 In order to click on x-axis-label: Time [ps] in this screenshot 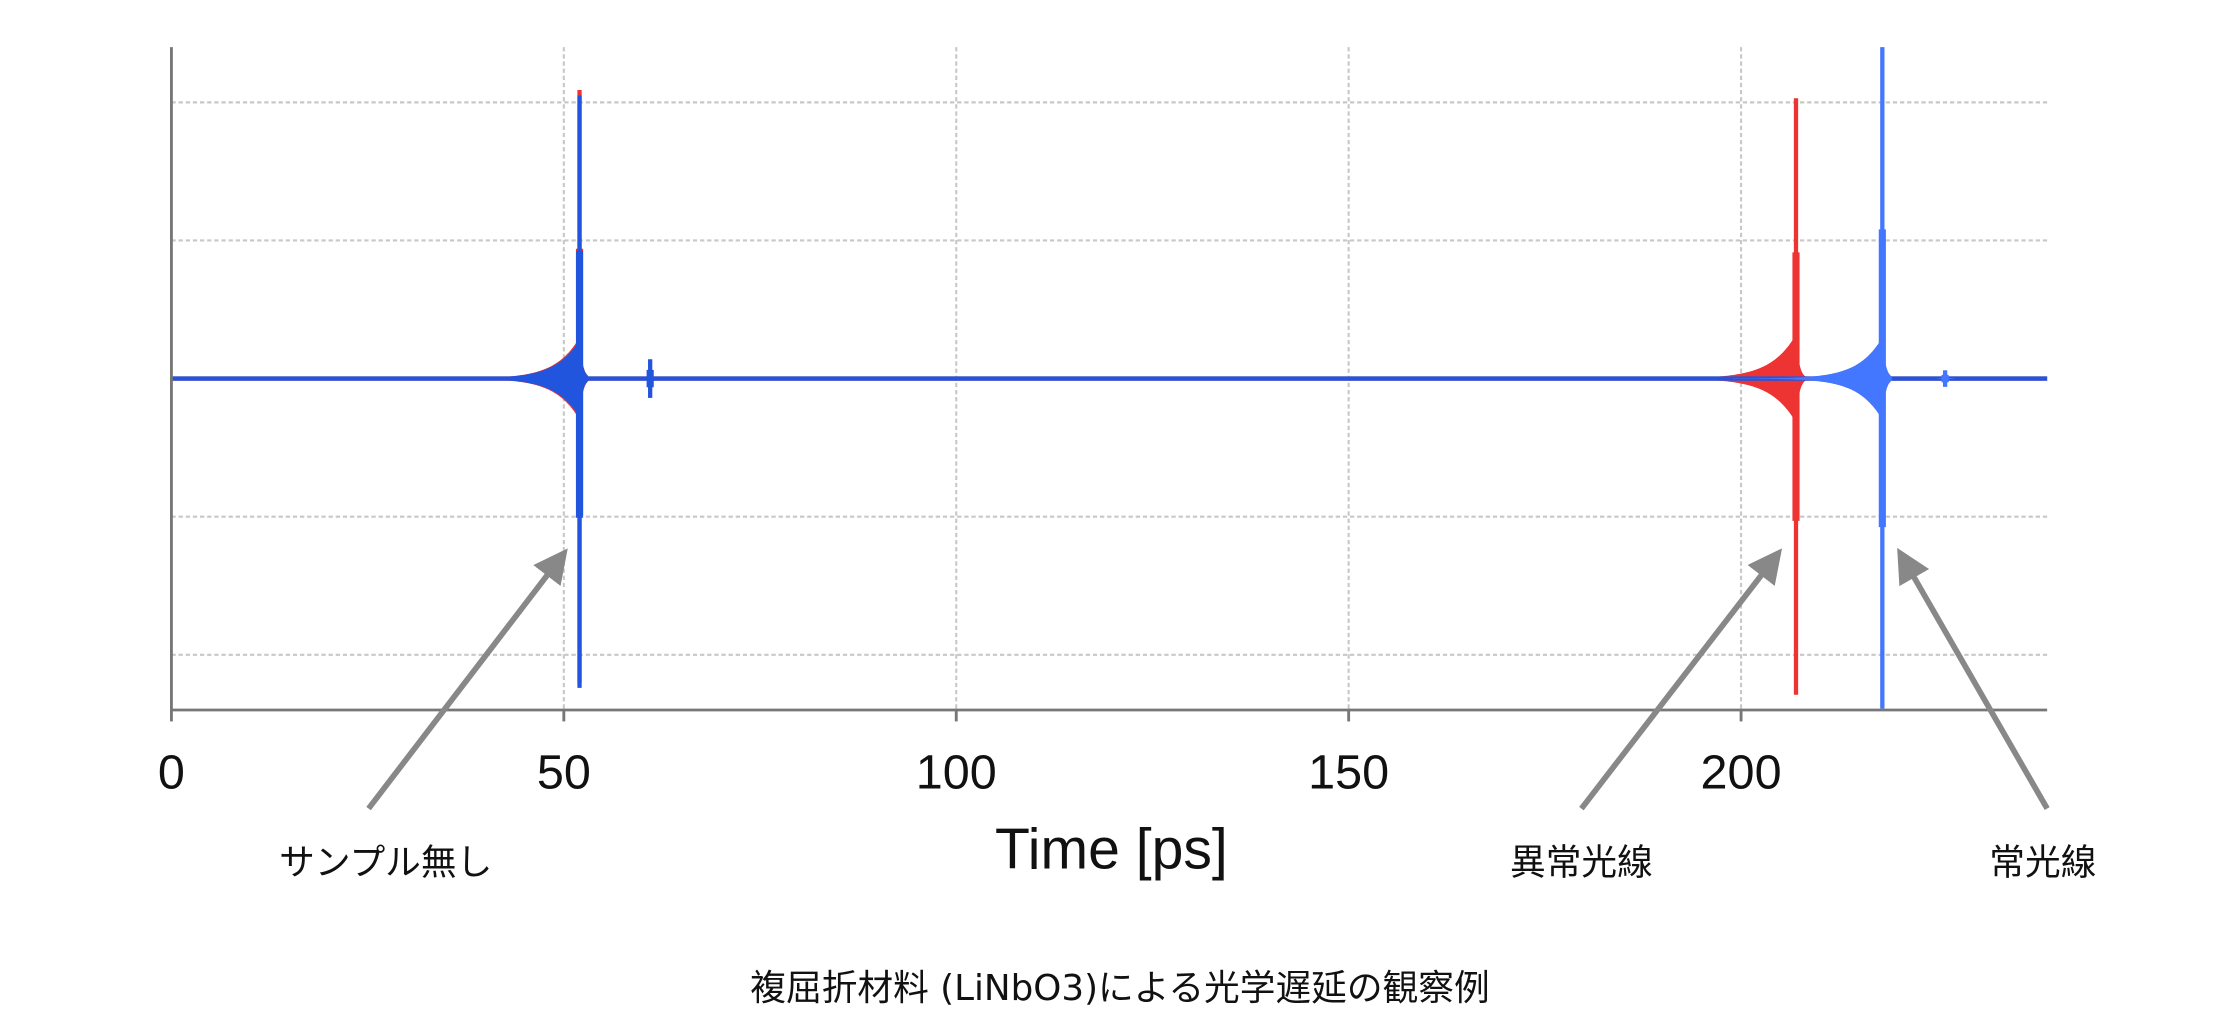, I will do `click(1111, 850)`.